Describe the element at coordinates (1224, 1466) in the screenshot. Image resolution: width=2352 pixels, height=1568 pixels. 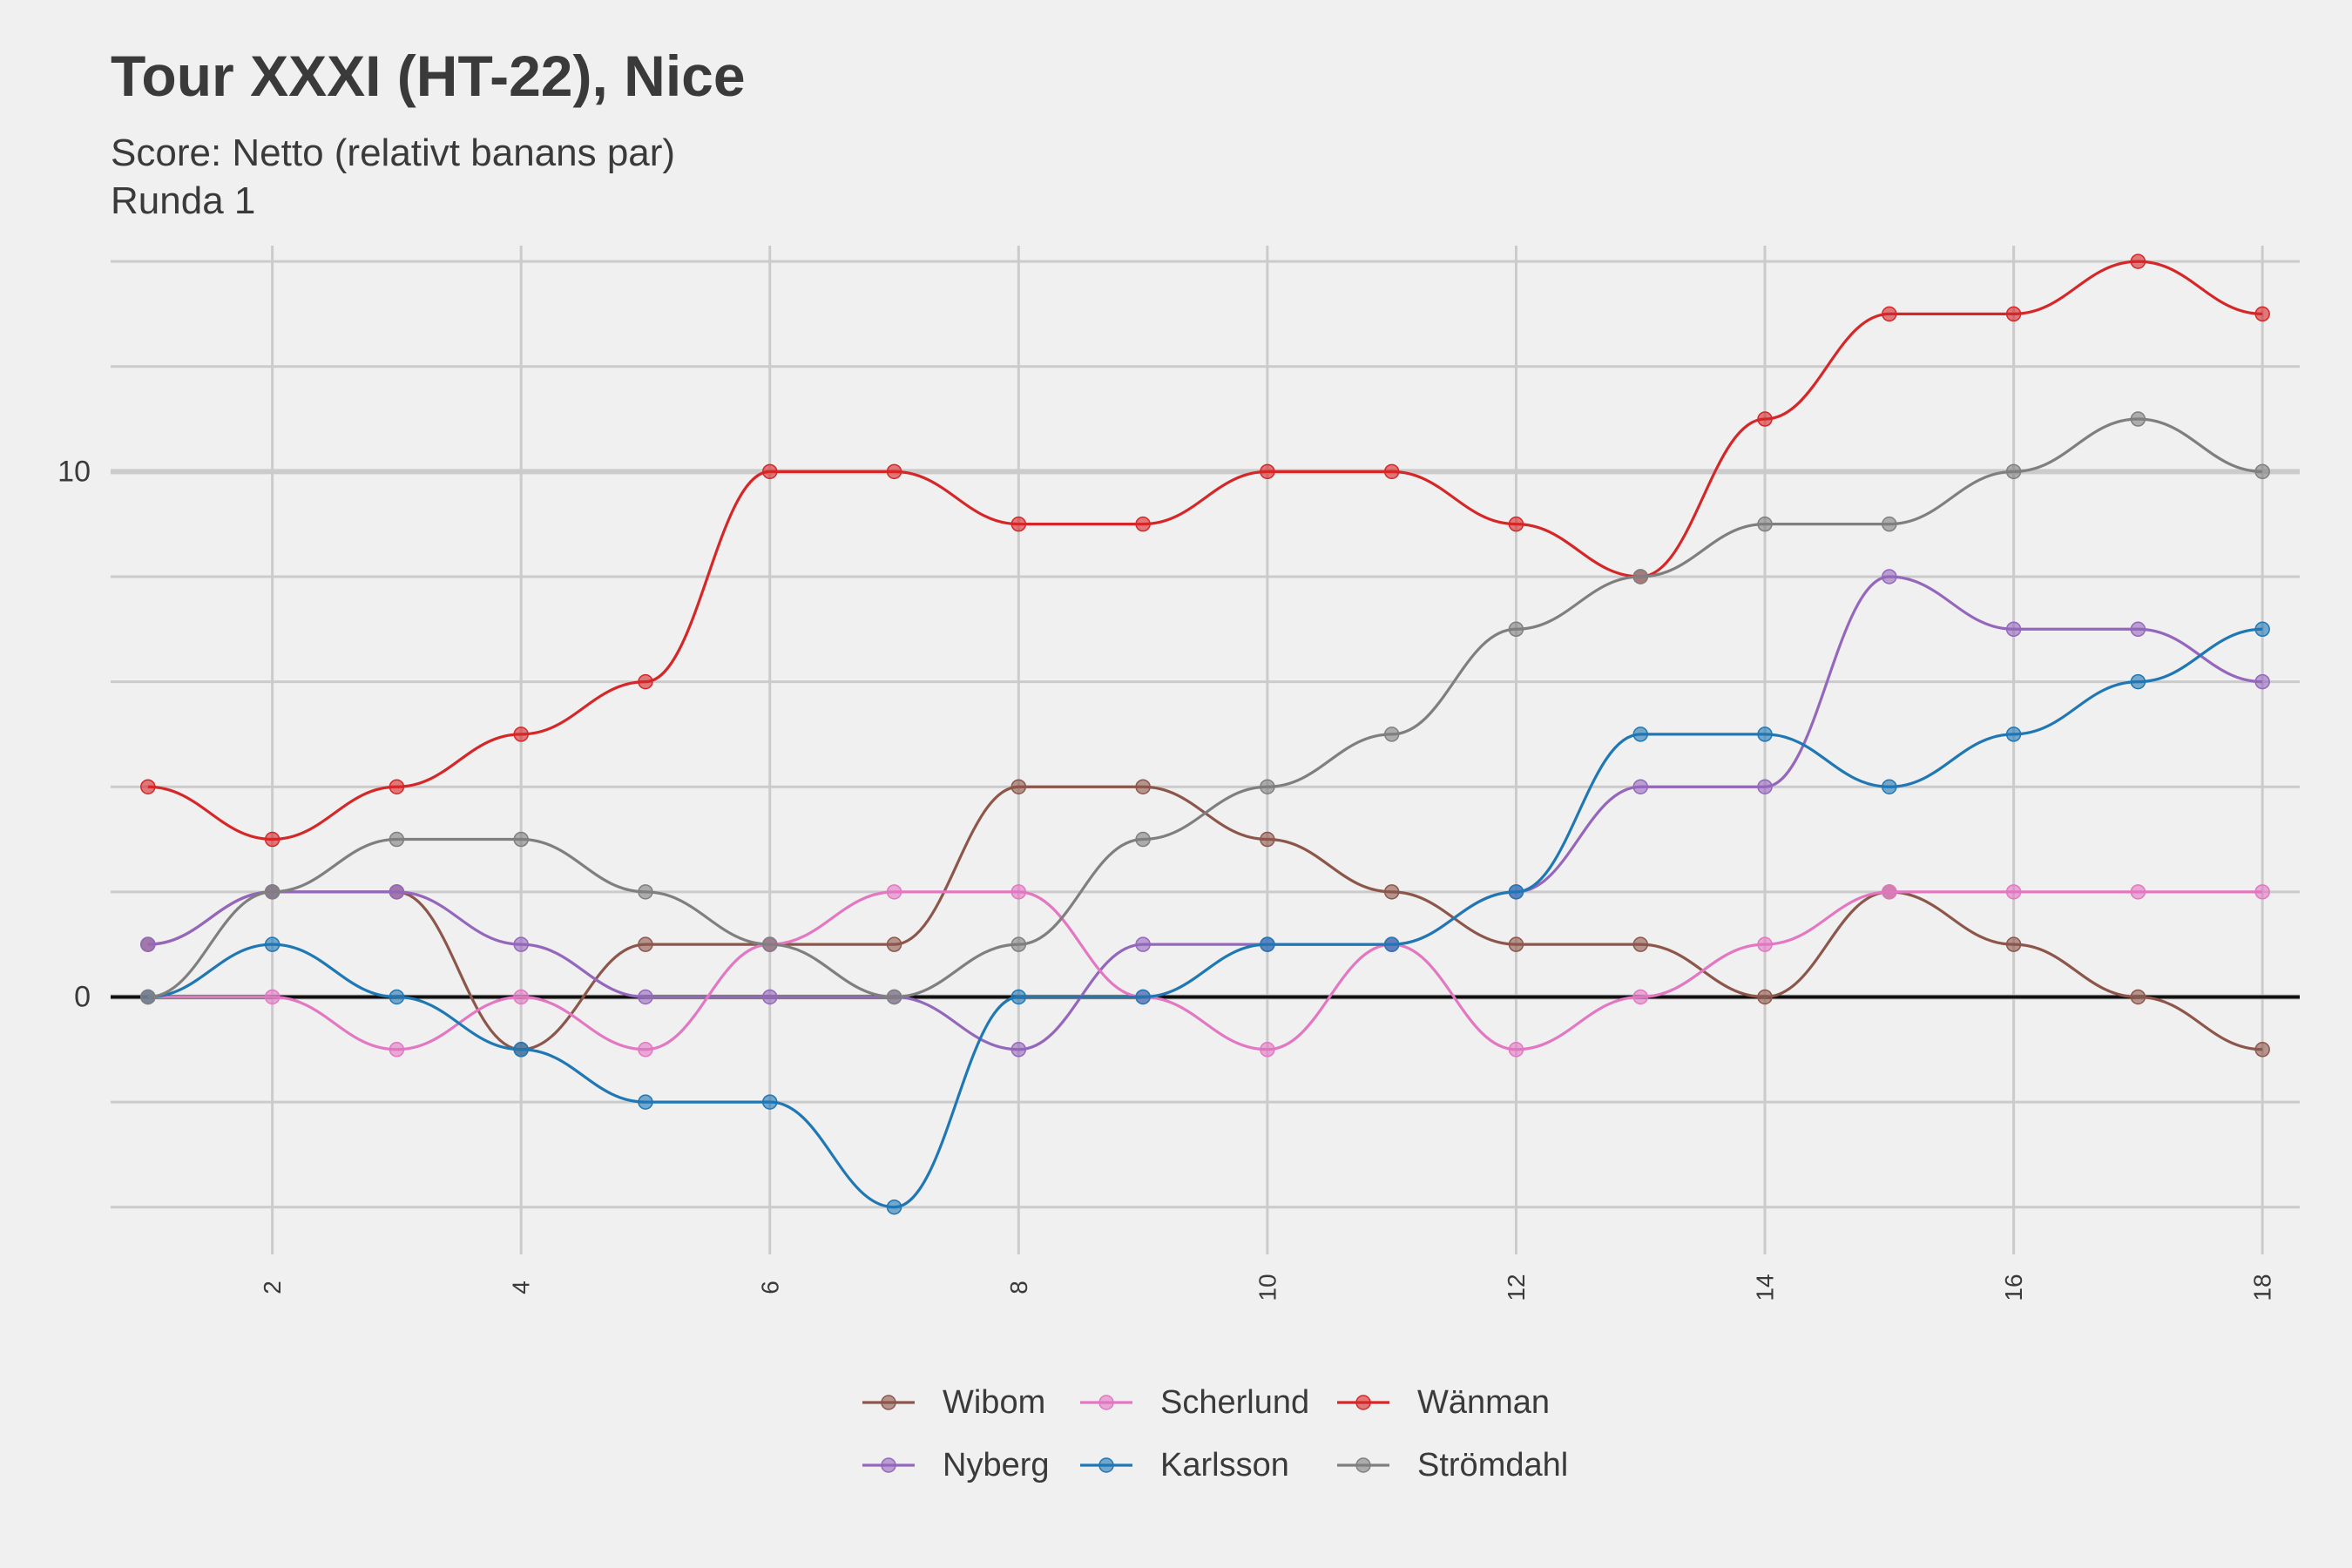
I see `legend-label: Karlsson` at that location.